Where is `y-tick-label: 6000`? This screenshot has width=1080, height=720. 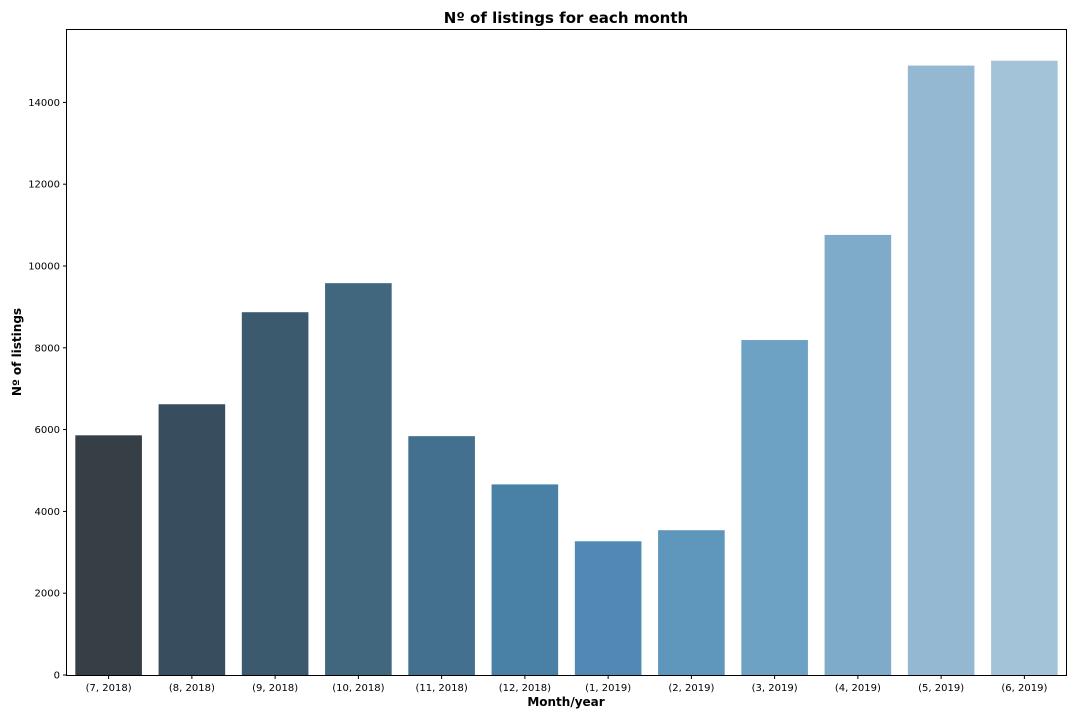 y-tick-label: 6000 is located at coordinates (47, 430).